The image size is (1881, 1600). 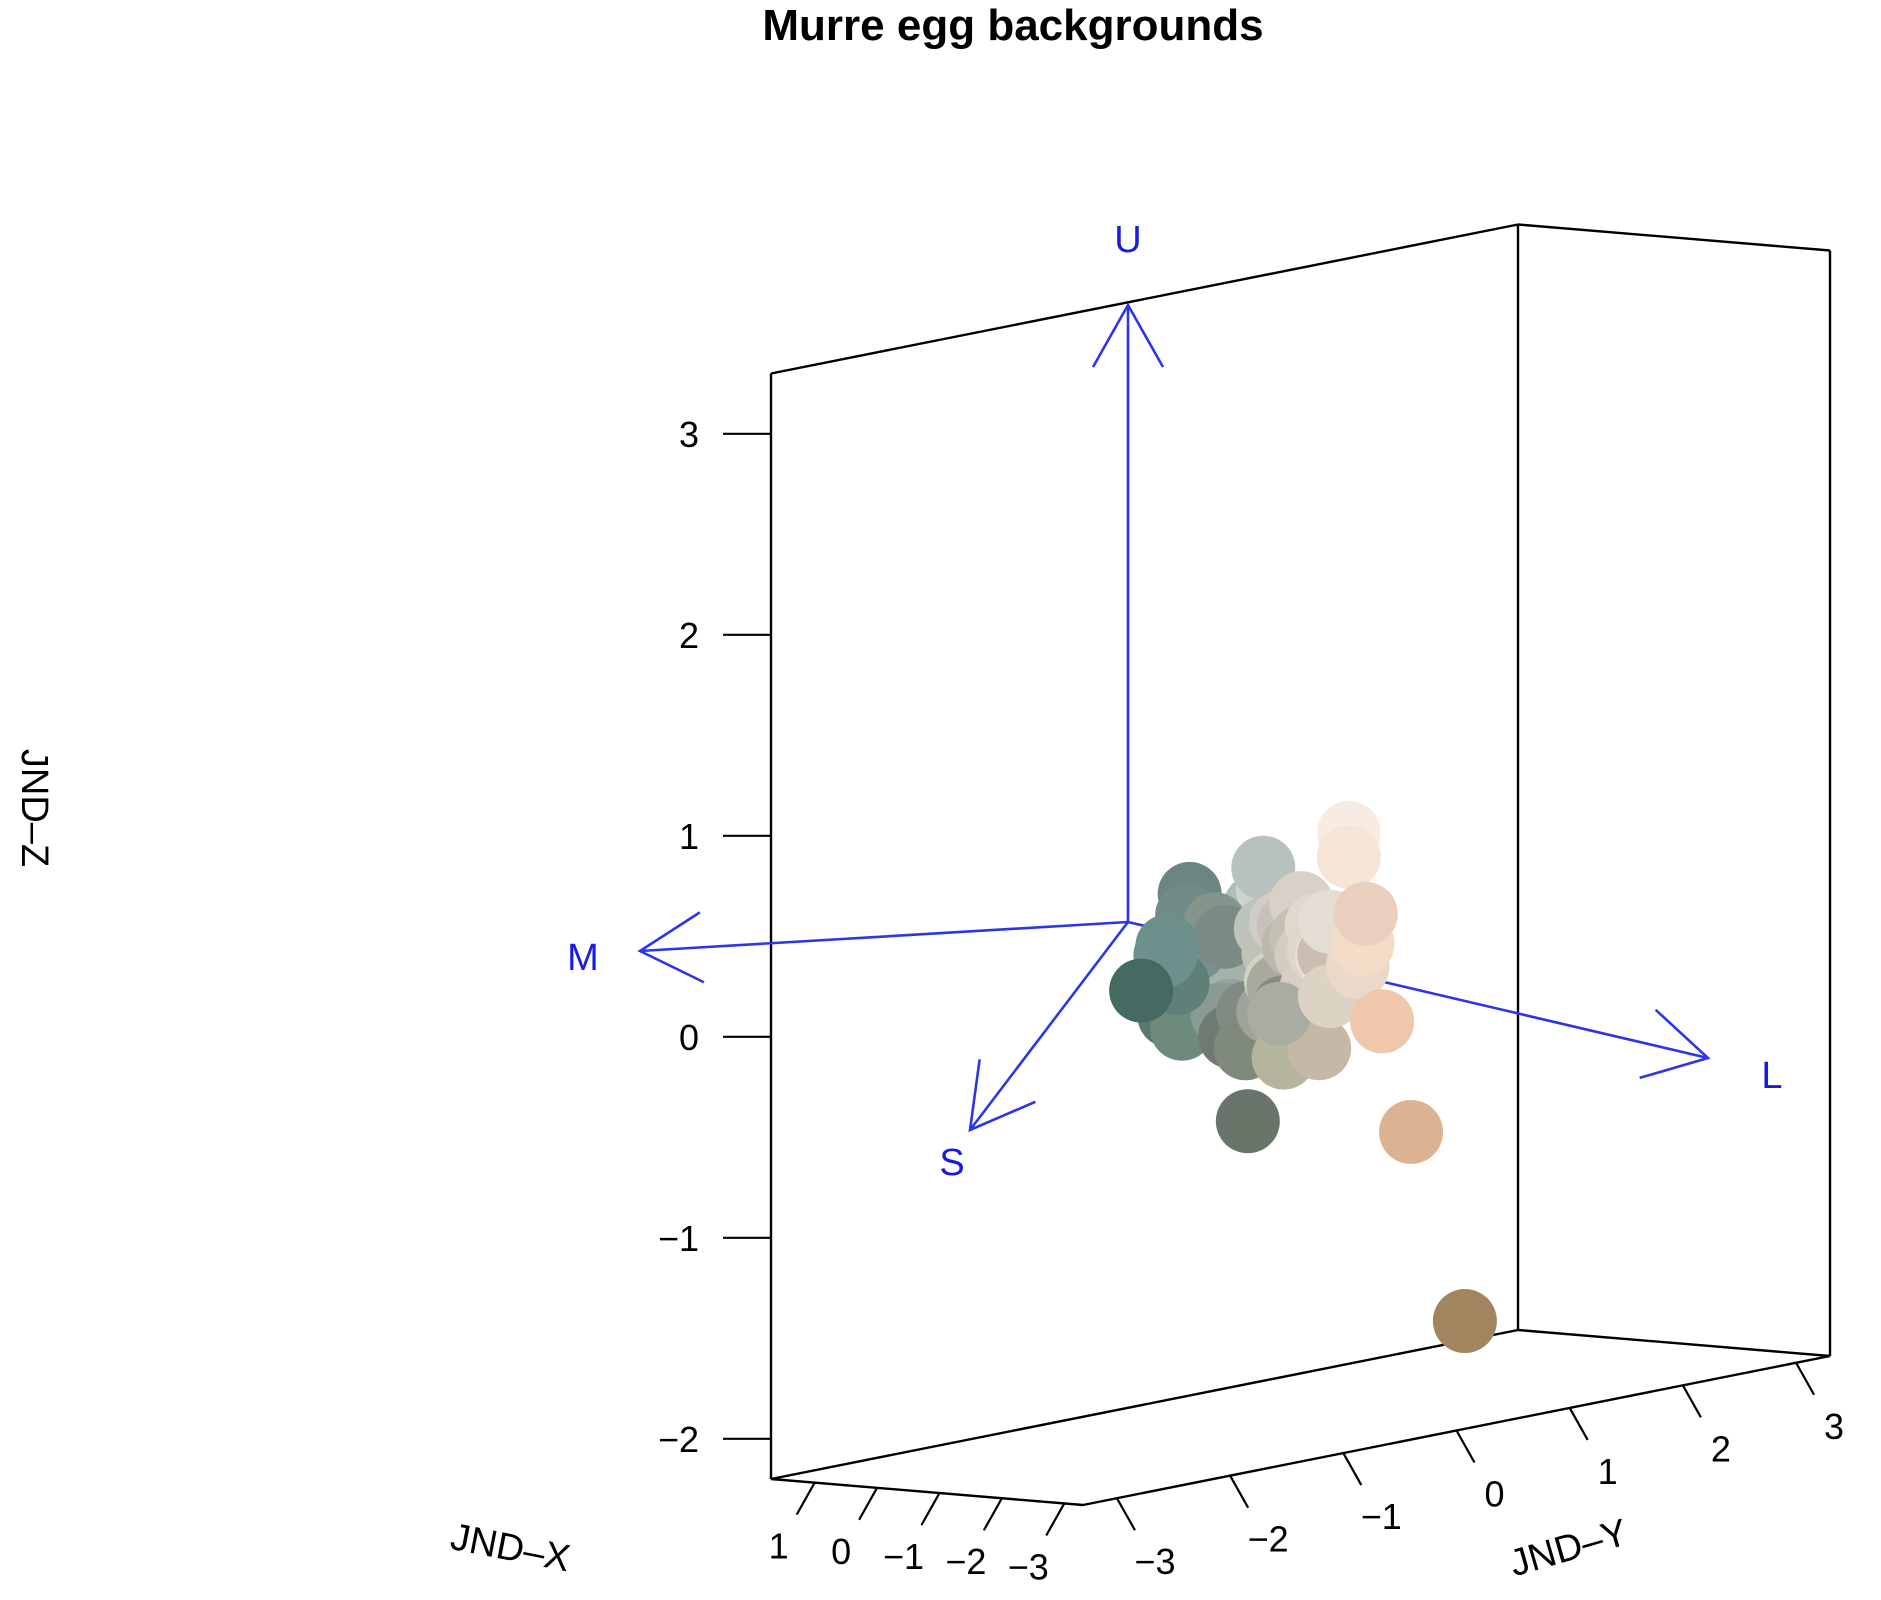 What do you see at coordinates (1381, 1516) in the screenshot?
I see `y-tick-label: −1` at bounding box center [1381, 1516].